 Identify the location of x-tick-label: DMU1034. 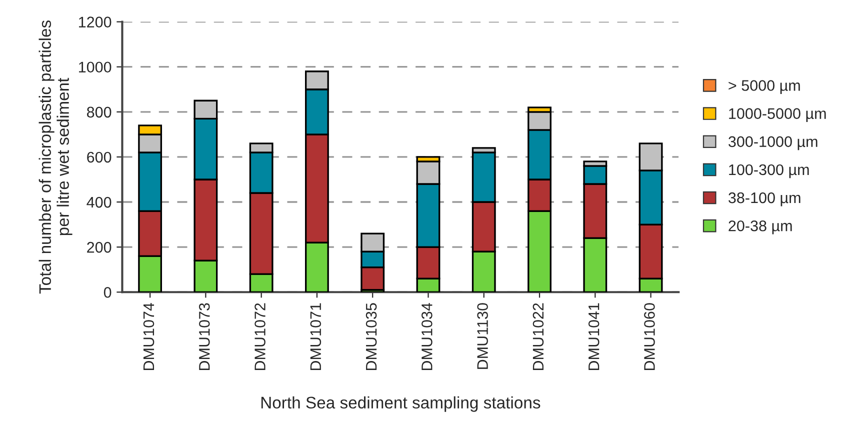
(427, 336).